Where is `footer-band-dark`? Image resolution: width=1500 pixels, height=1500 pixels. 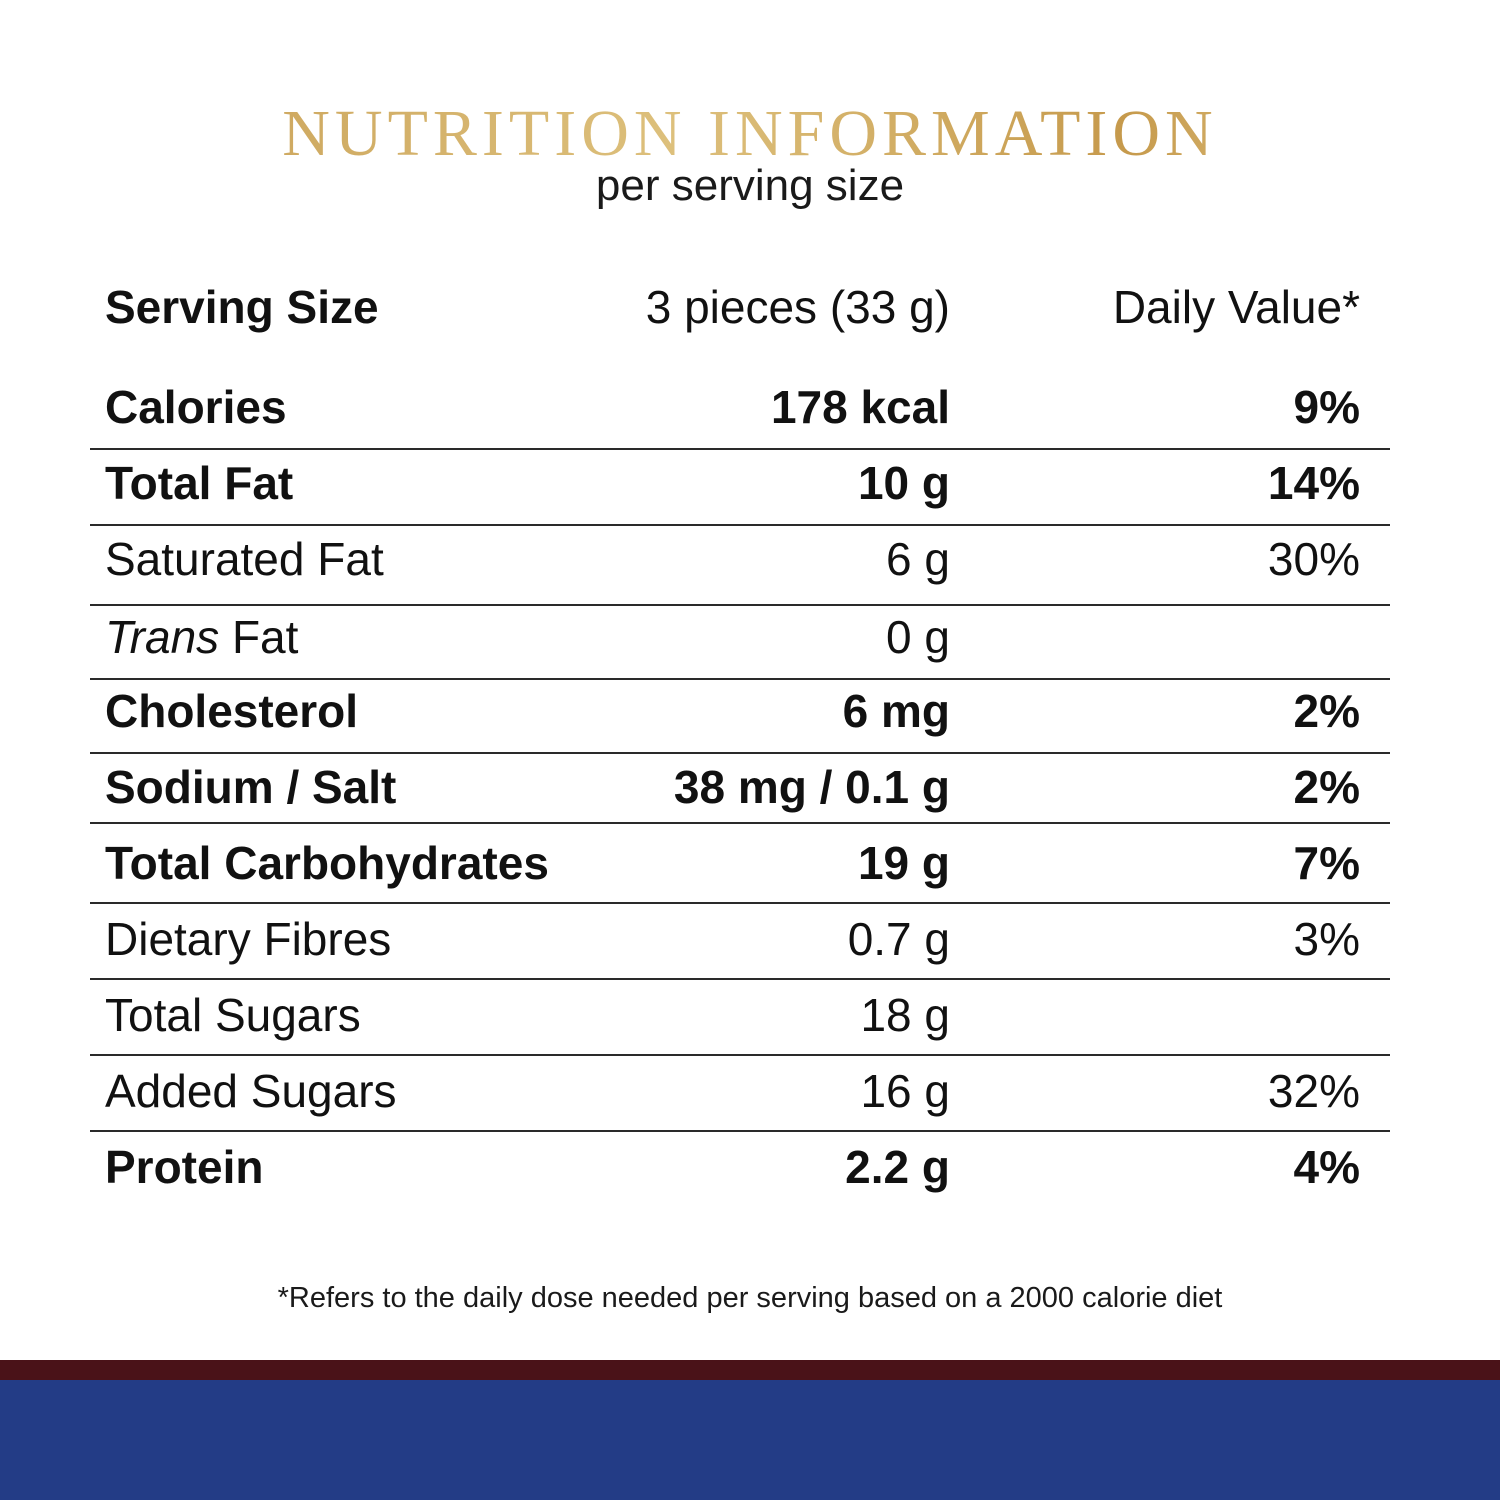
footer-band-dark is located at coordinates (750, 1370).